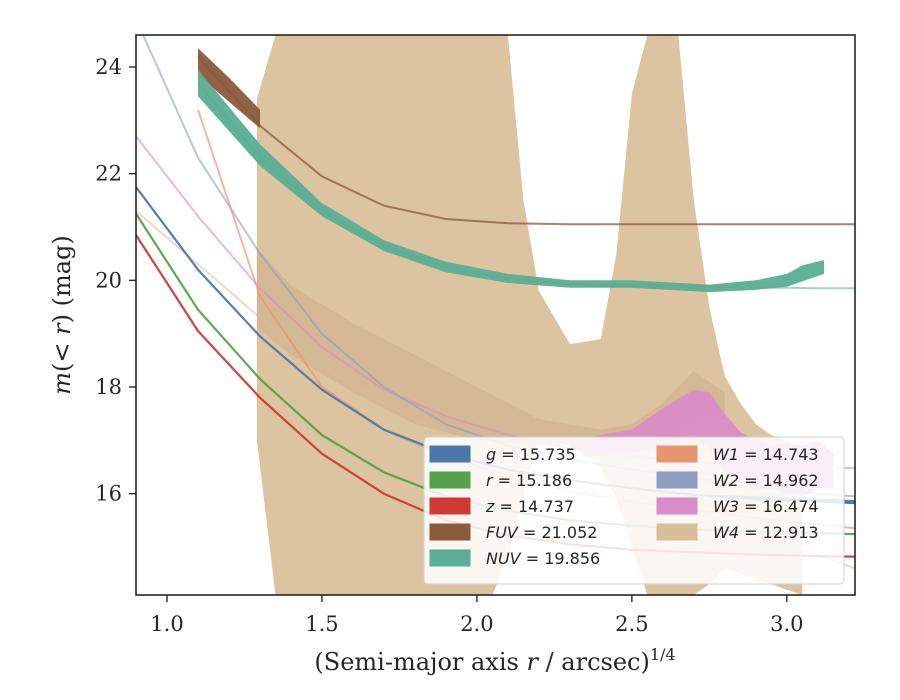  What do you see at coordinates (766, 532) in the screenshot?
I see `legend-label-w4: W4 = 12.913` at bounding box center [766, 532].